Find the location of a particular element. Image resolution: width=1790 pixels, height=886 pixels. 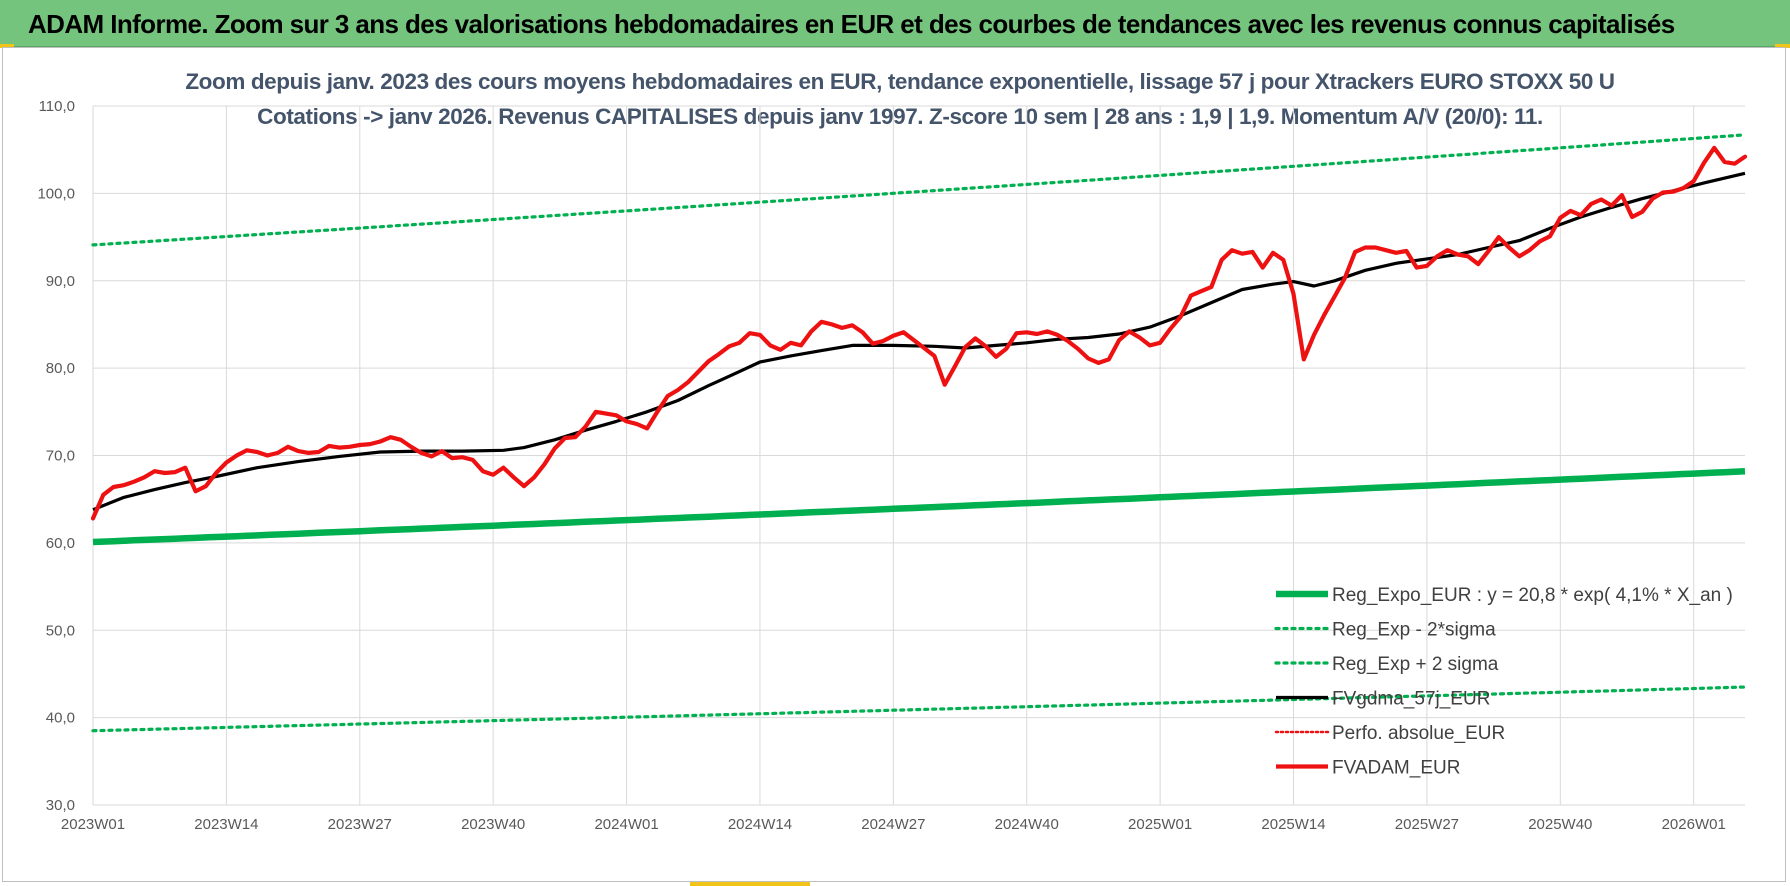

y-axis-ticks: 30,0 40,0 50,0 60,0 70,0 80,0 90,0 100,0 110,0 is located at coordinates (56, 456).